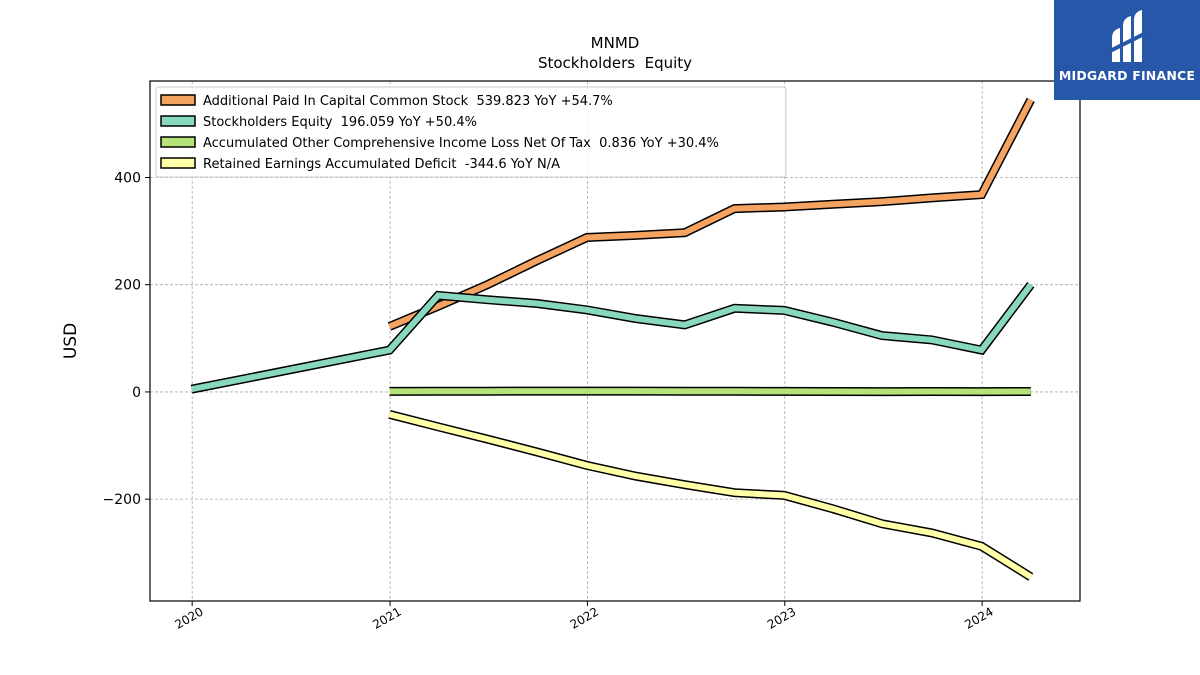 This screenshot has height=675, width=1200. I want to click on series-3-line, so click(710, 495).